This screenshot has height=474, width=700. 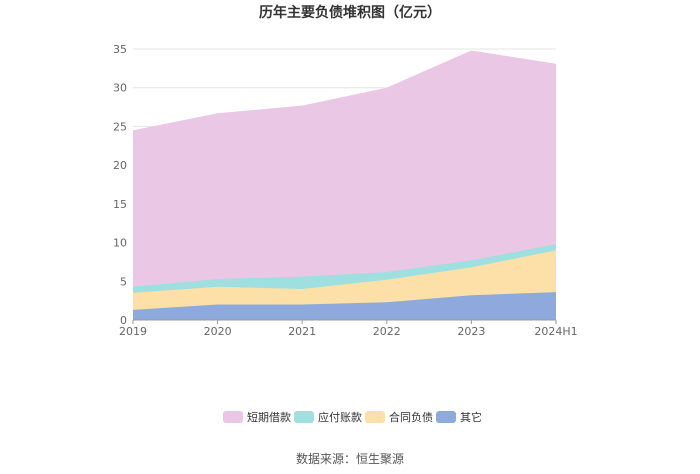 I want to click on x-tick-label: 2023, so click(x=471, y=331).